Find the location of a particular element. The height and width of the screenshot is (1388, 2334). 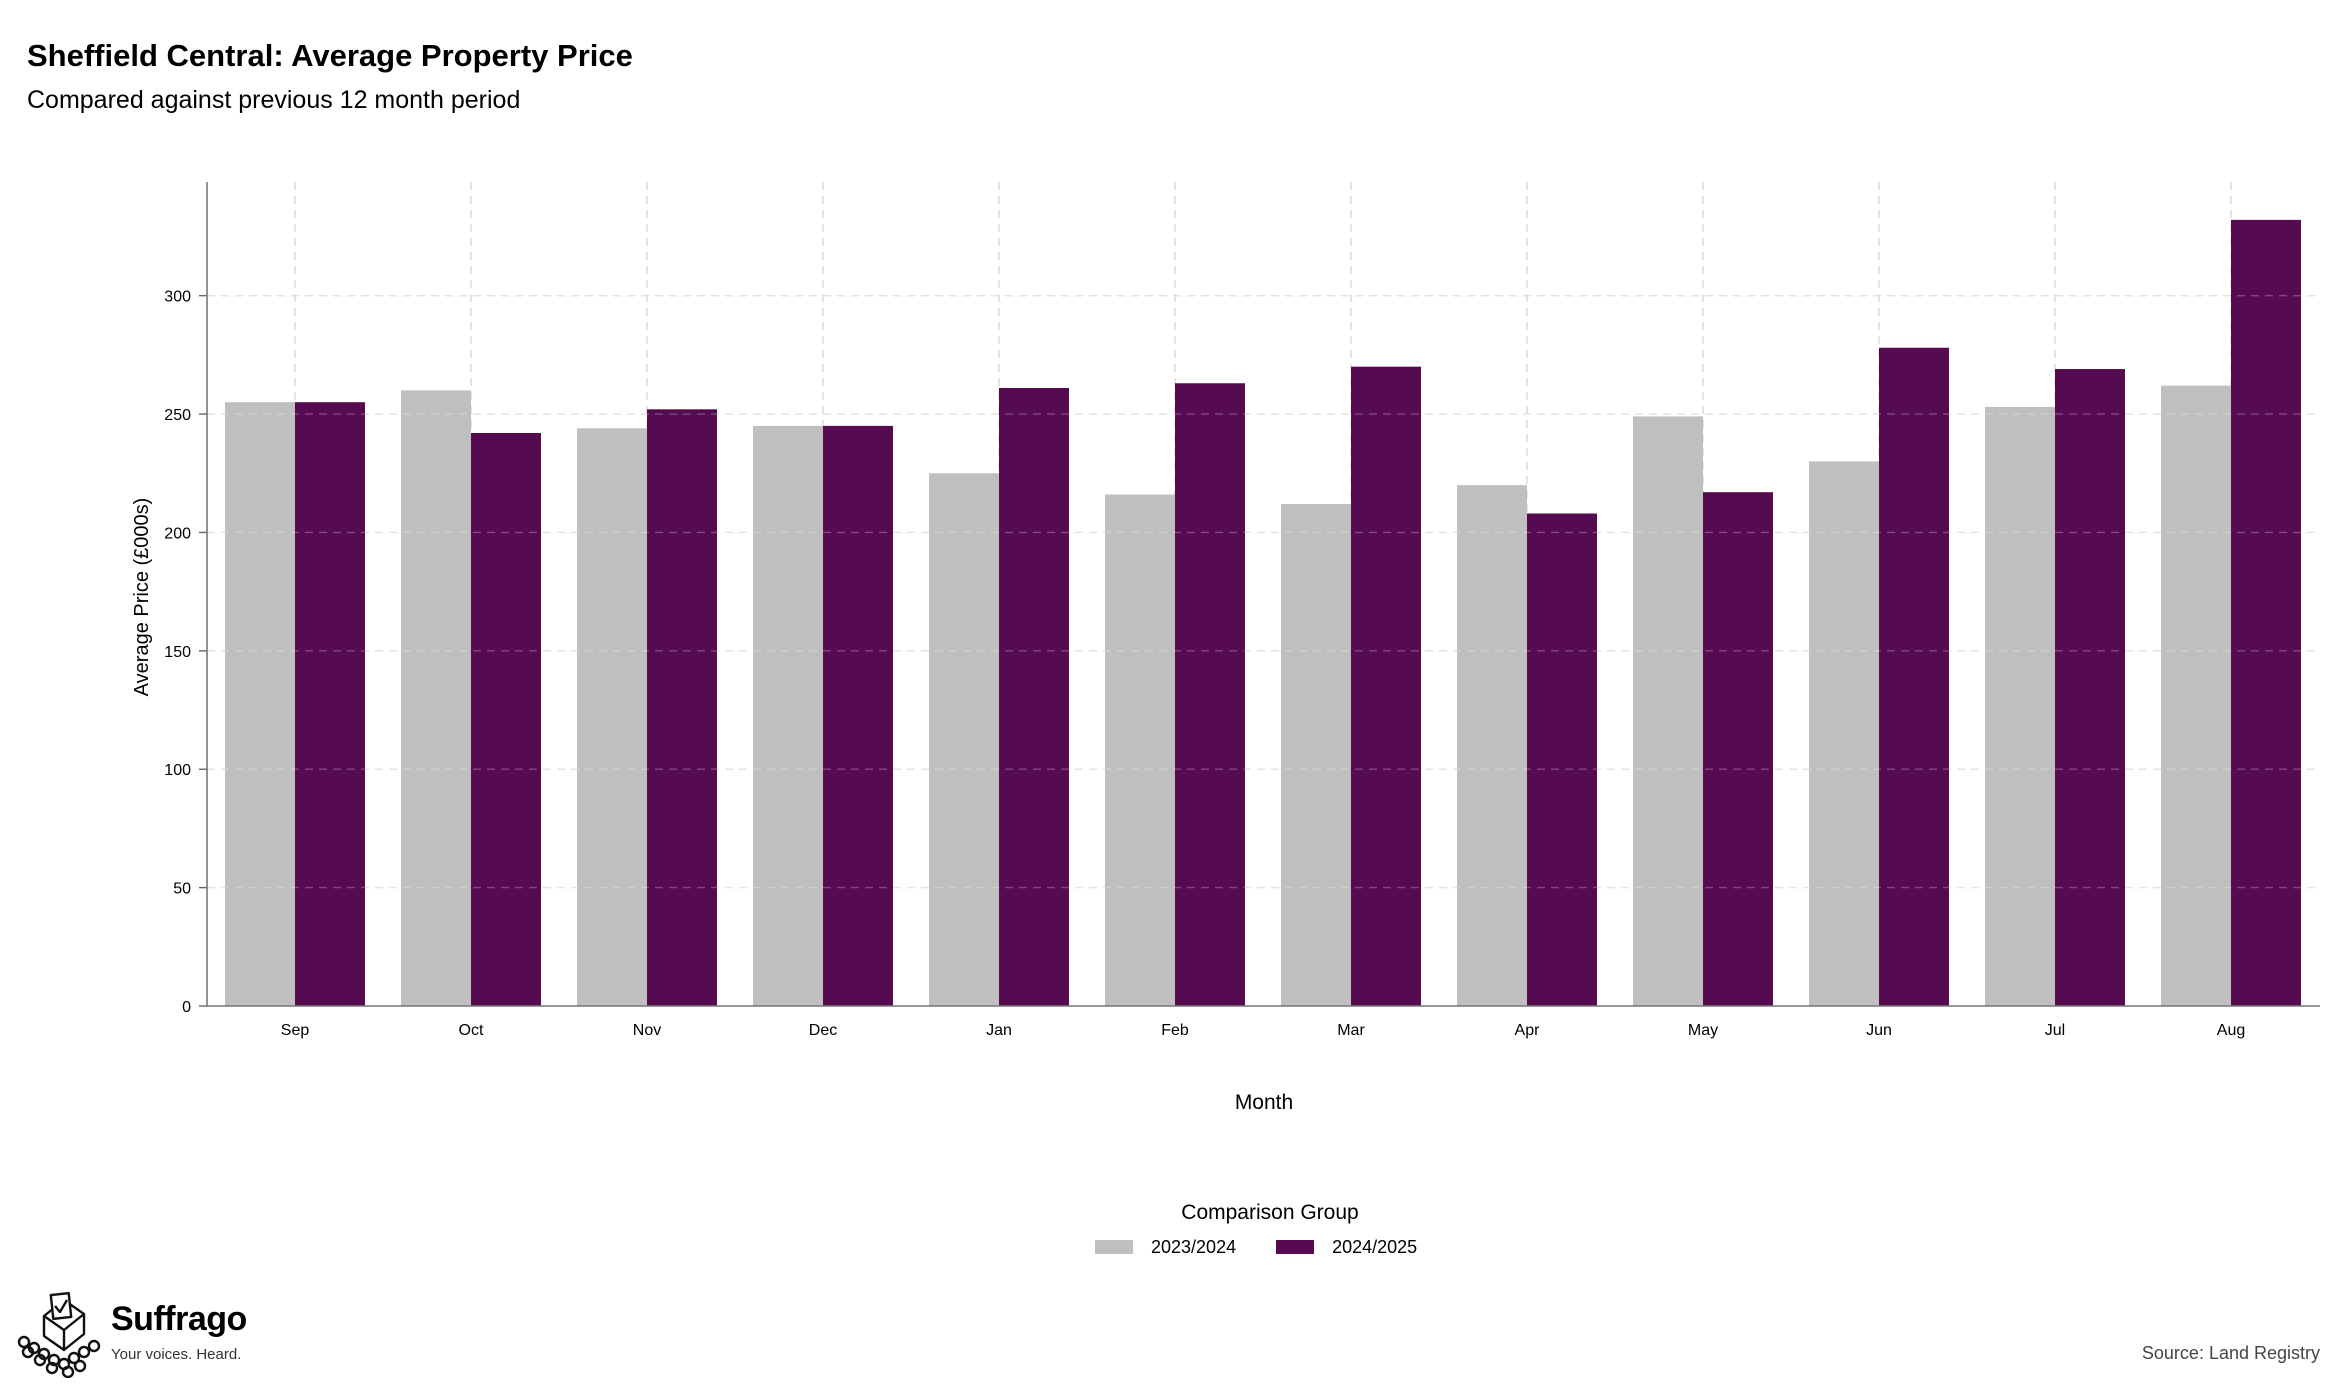

bar-2024-2025-dec is located at coordinates (858, 715).